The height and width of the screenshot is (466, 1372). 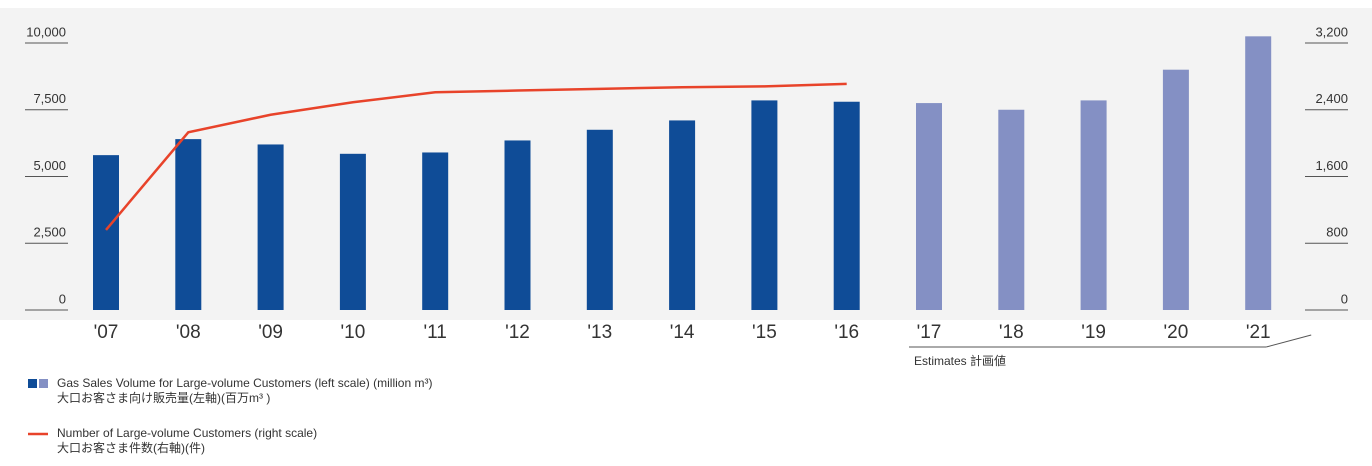 I want to click on y-tick-label: 10,000, so click(x=46, y=31).